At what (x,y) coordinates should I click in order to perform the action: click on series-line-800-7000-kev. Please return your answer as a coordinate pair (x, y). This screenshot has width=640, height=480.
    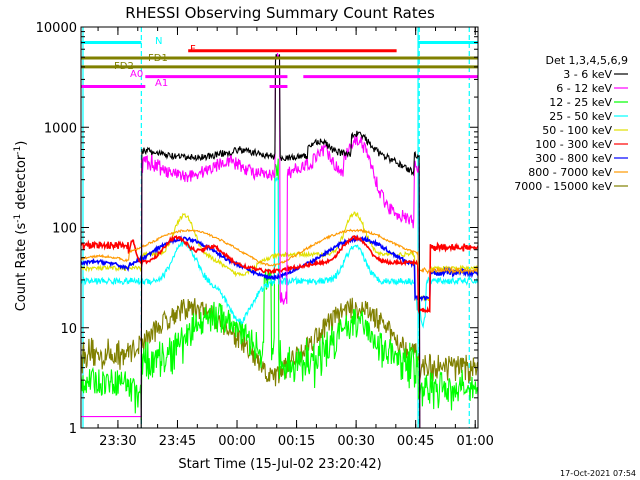
    Looking at the image, I should click on (279, 251).